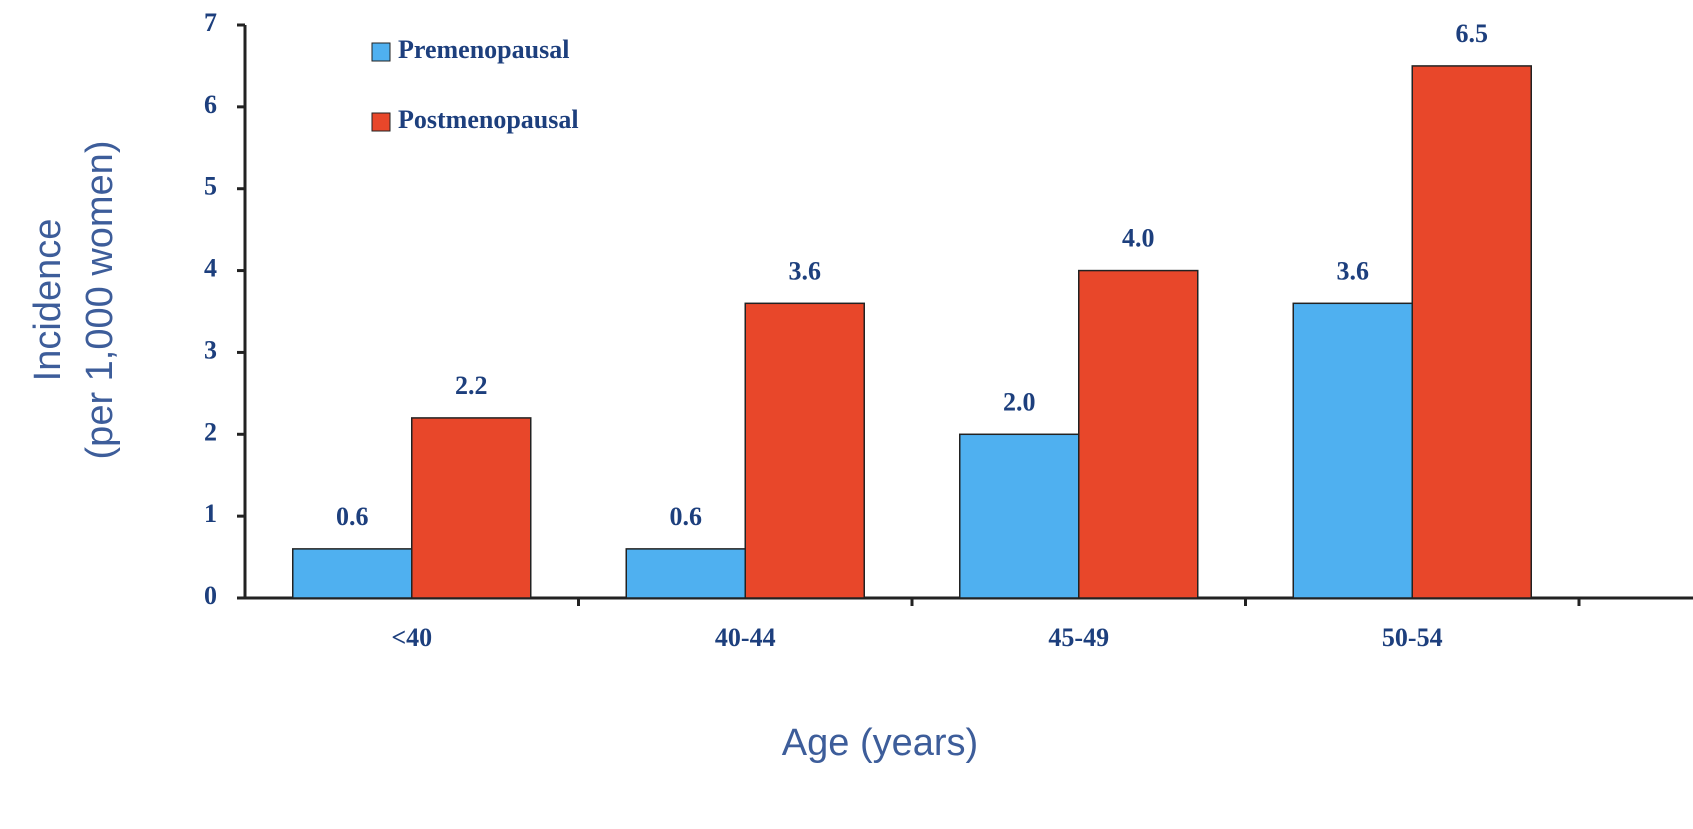 The image size is (1693, 829). What do you see at coordinates (210, 22) in the screenshot?
I see `y-tick-label: 7` at bounding box center [210, 22].